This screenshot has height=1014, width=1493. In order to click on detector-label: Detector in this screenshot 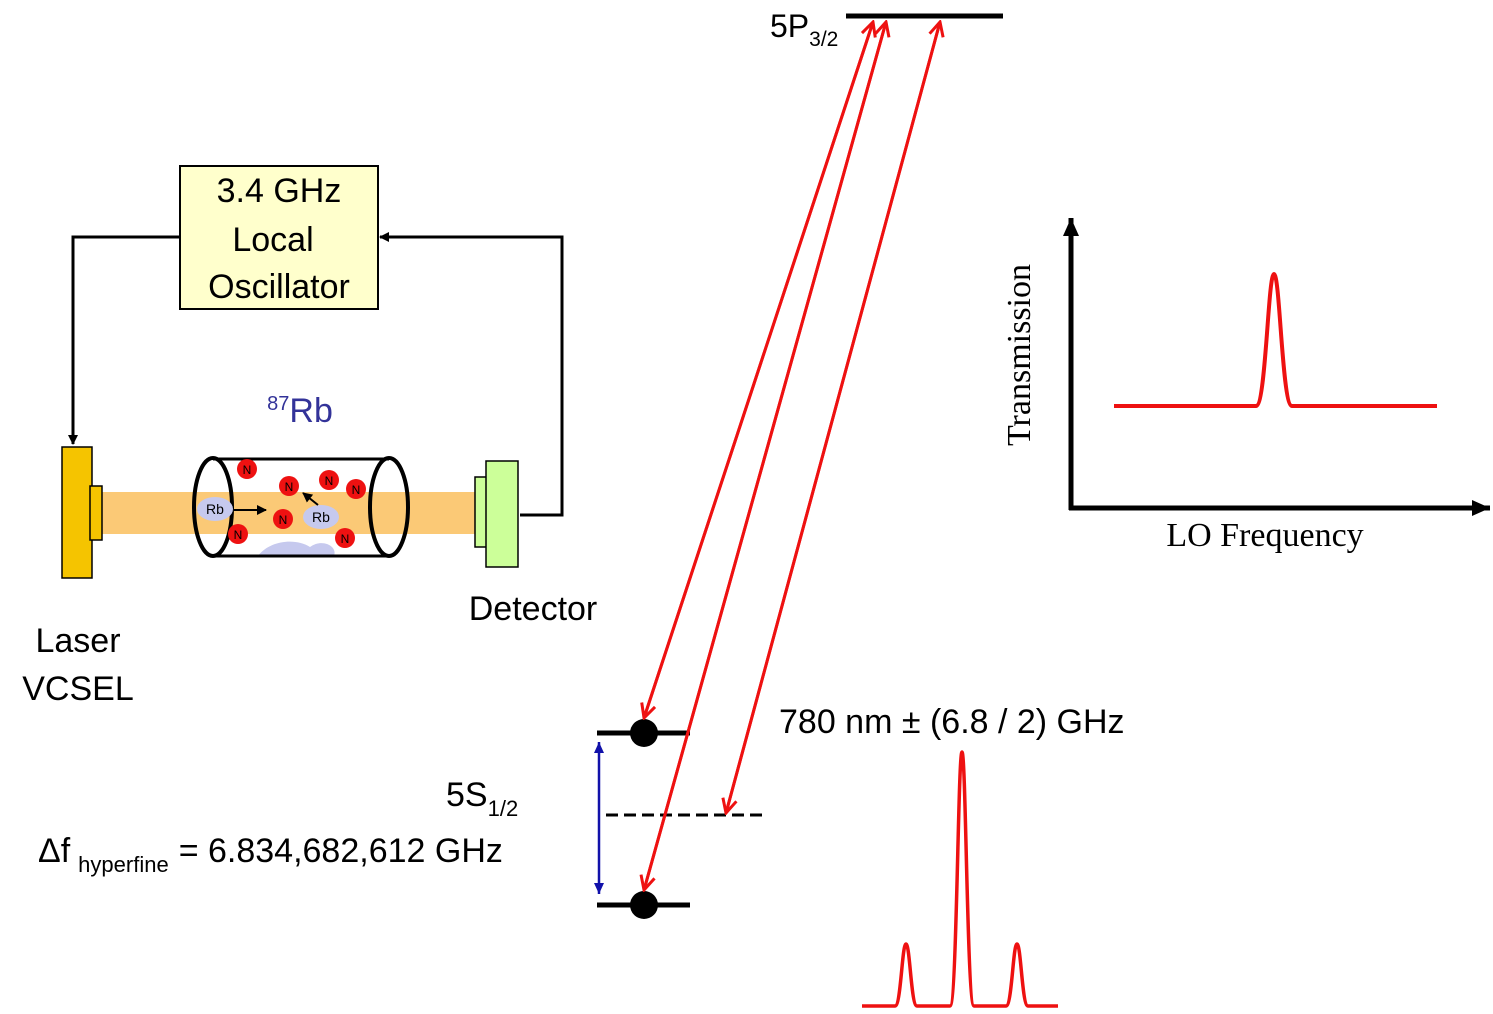, I will do `click(533, 609)`.